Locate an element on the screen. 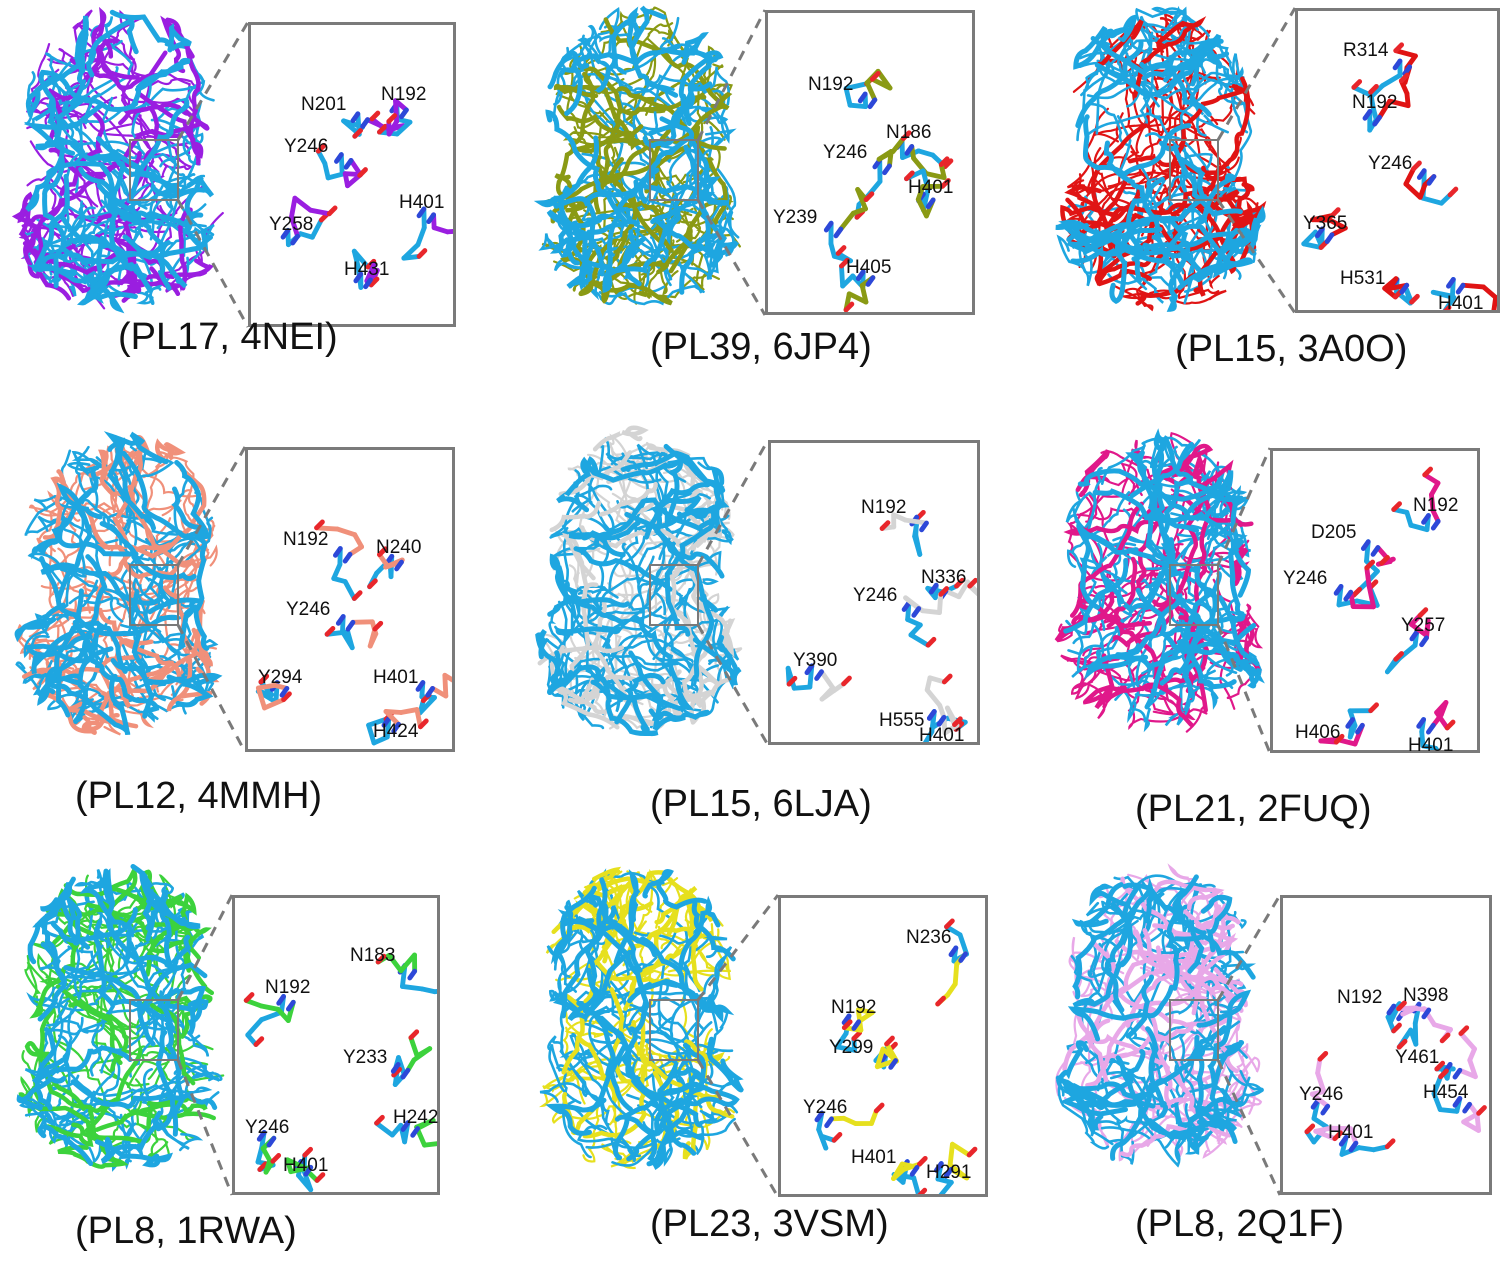  panel-caption: (PL15, 3A0O) is located at coordinates (1291, 349).